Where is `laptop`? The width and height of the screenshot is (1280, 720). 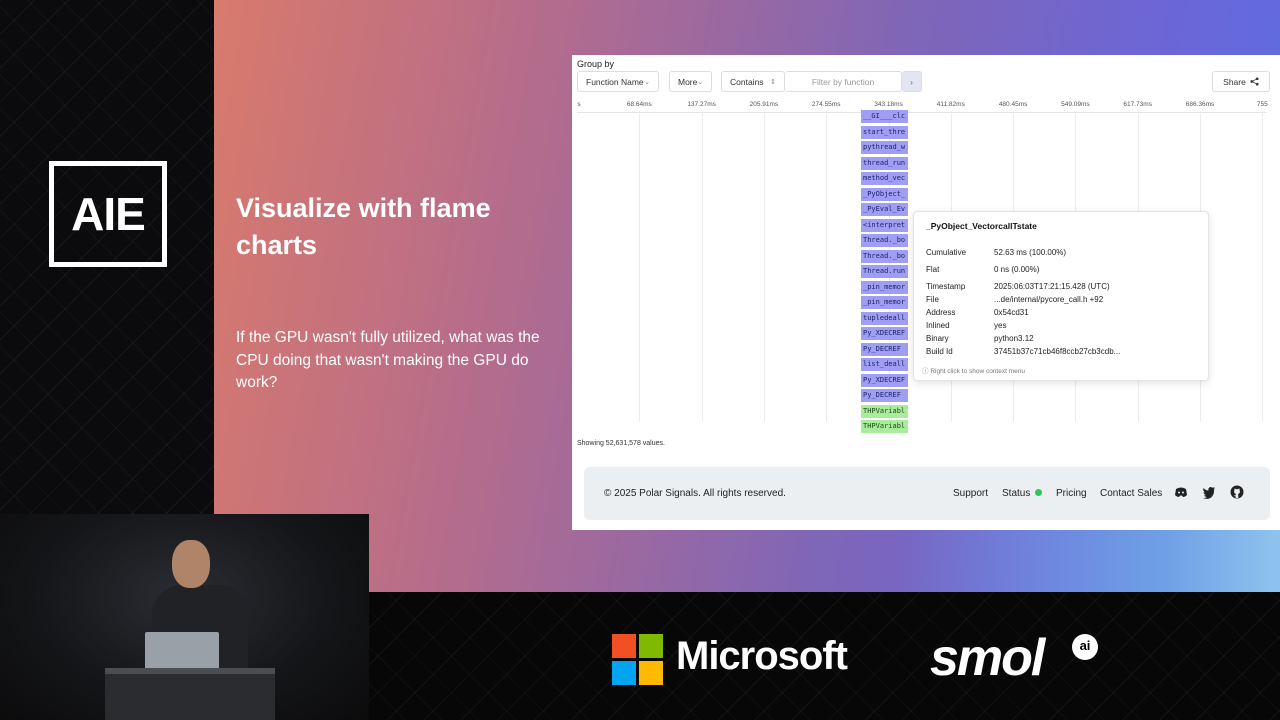
laptop is located at coordinates (182, 651).